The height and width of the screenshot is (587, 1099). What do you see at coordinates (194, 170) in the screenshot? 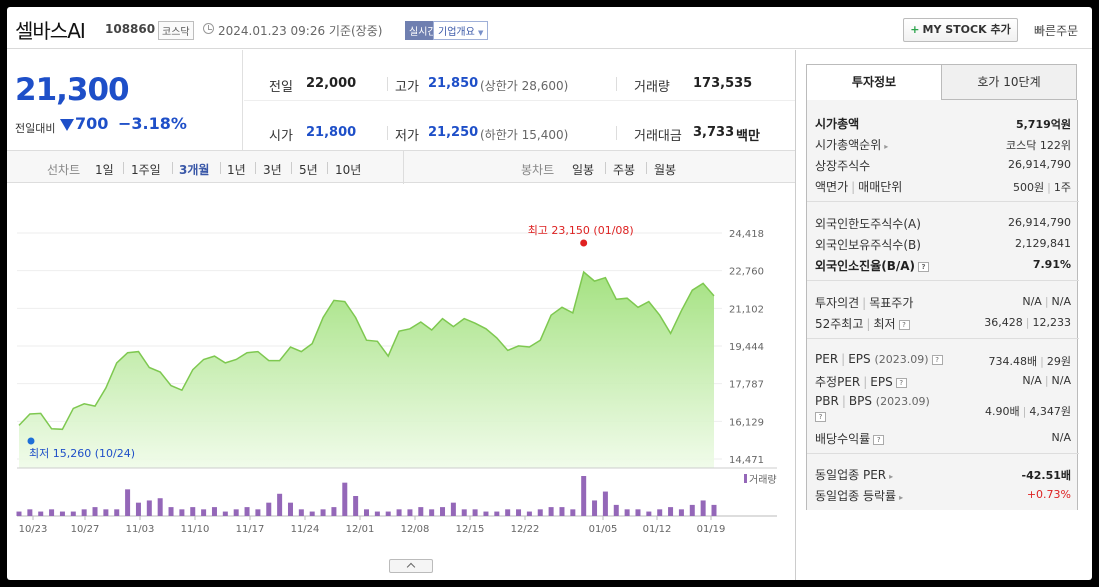
I see `period-3m: 3개월` at bounding box center [194, 170].